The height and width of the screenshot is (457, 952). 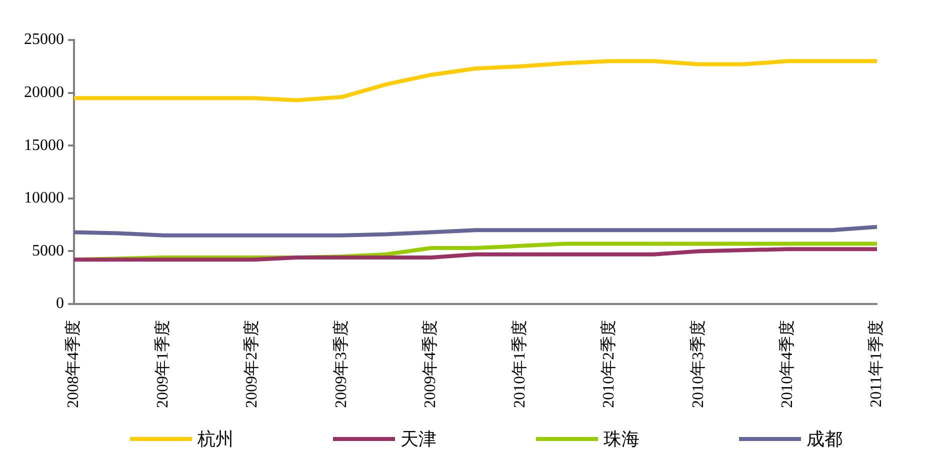 What do you see at coordinates (216, 439) in the screenshot?
I see `legend-label: 杭州` at bounding box center [216, 439].